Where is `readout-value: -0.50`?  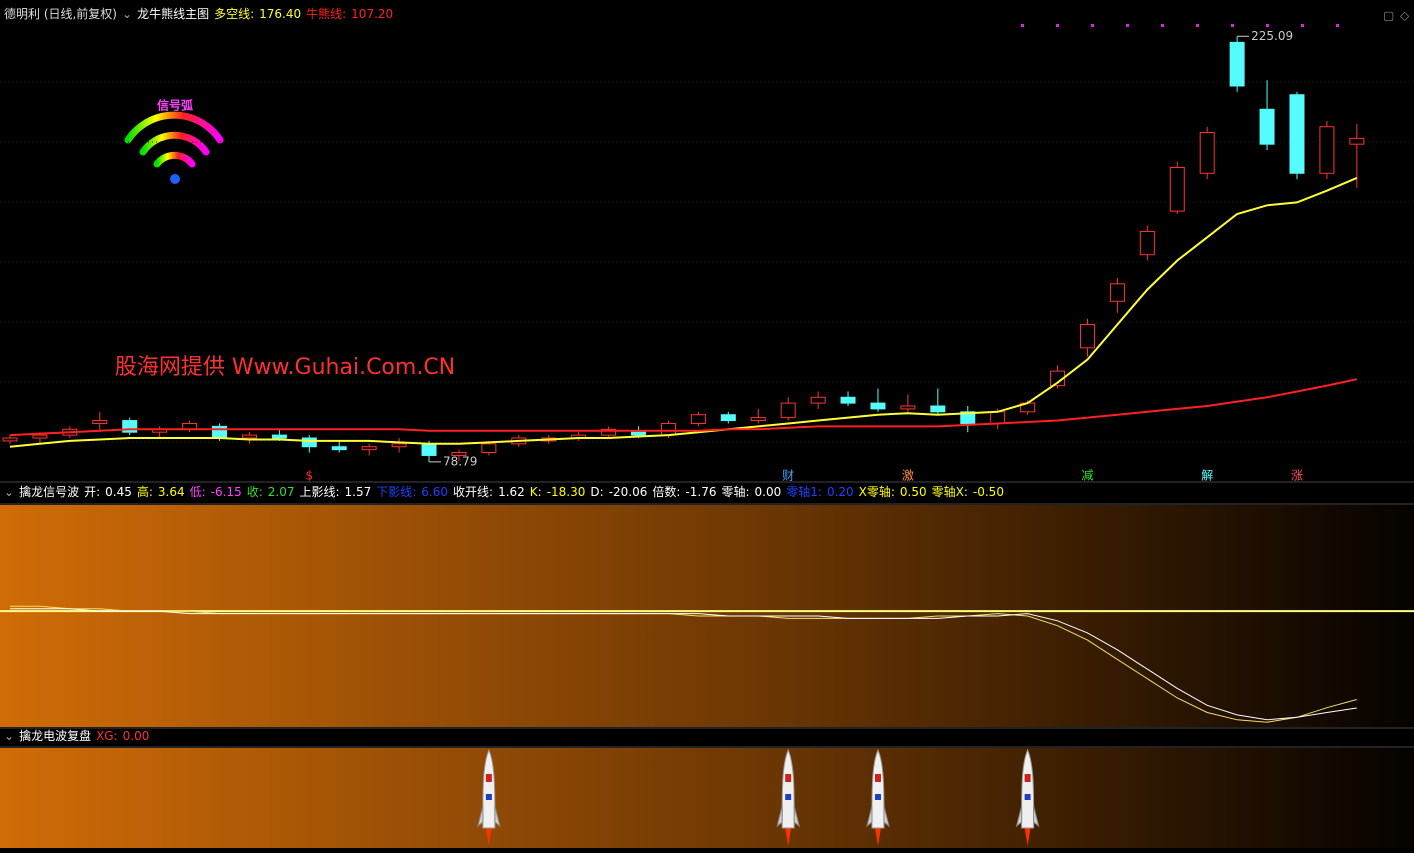 readout-value: -0.50 is located at coordinates (988, 492).